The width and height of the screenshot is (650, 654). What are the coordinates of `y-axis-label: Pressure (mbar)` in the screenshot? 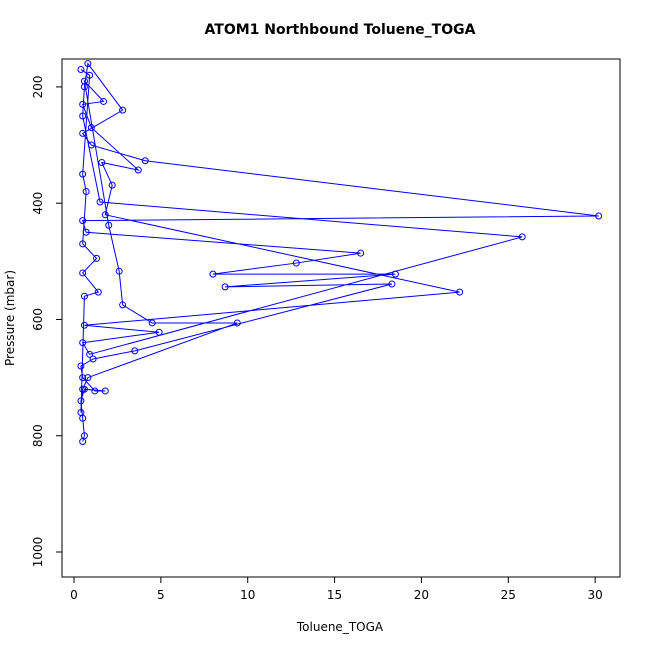 It's located at (10, 318).